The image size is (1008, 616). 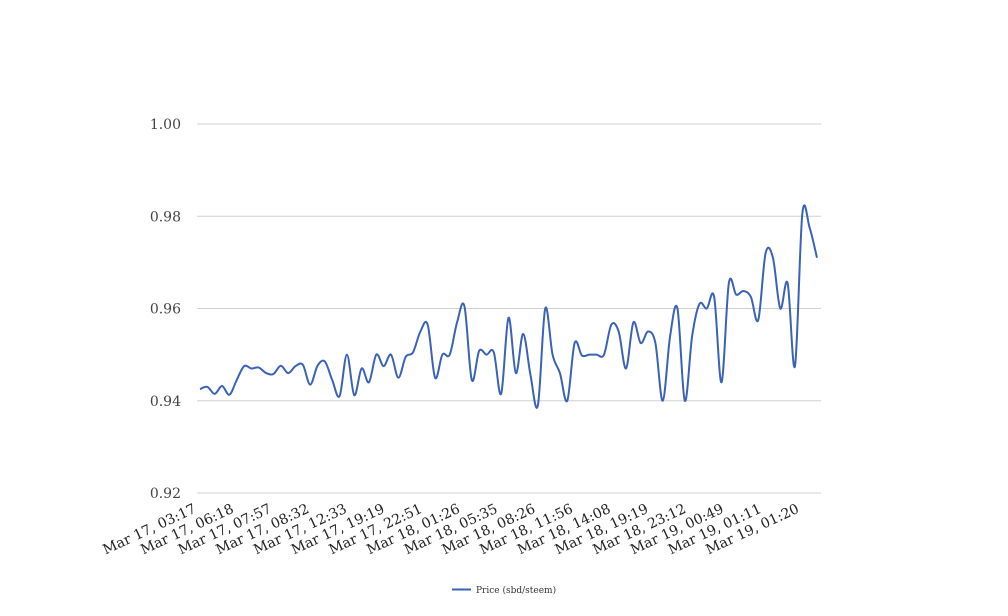 I want to click on y-tick-label: 0.92, so click(x=165, y=494).